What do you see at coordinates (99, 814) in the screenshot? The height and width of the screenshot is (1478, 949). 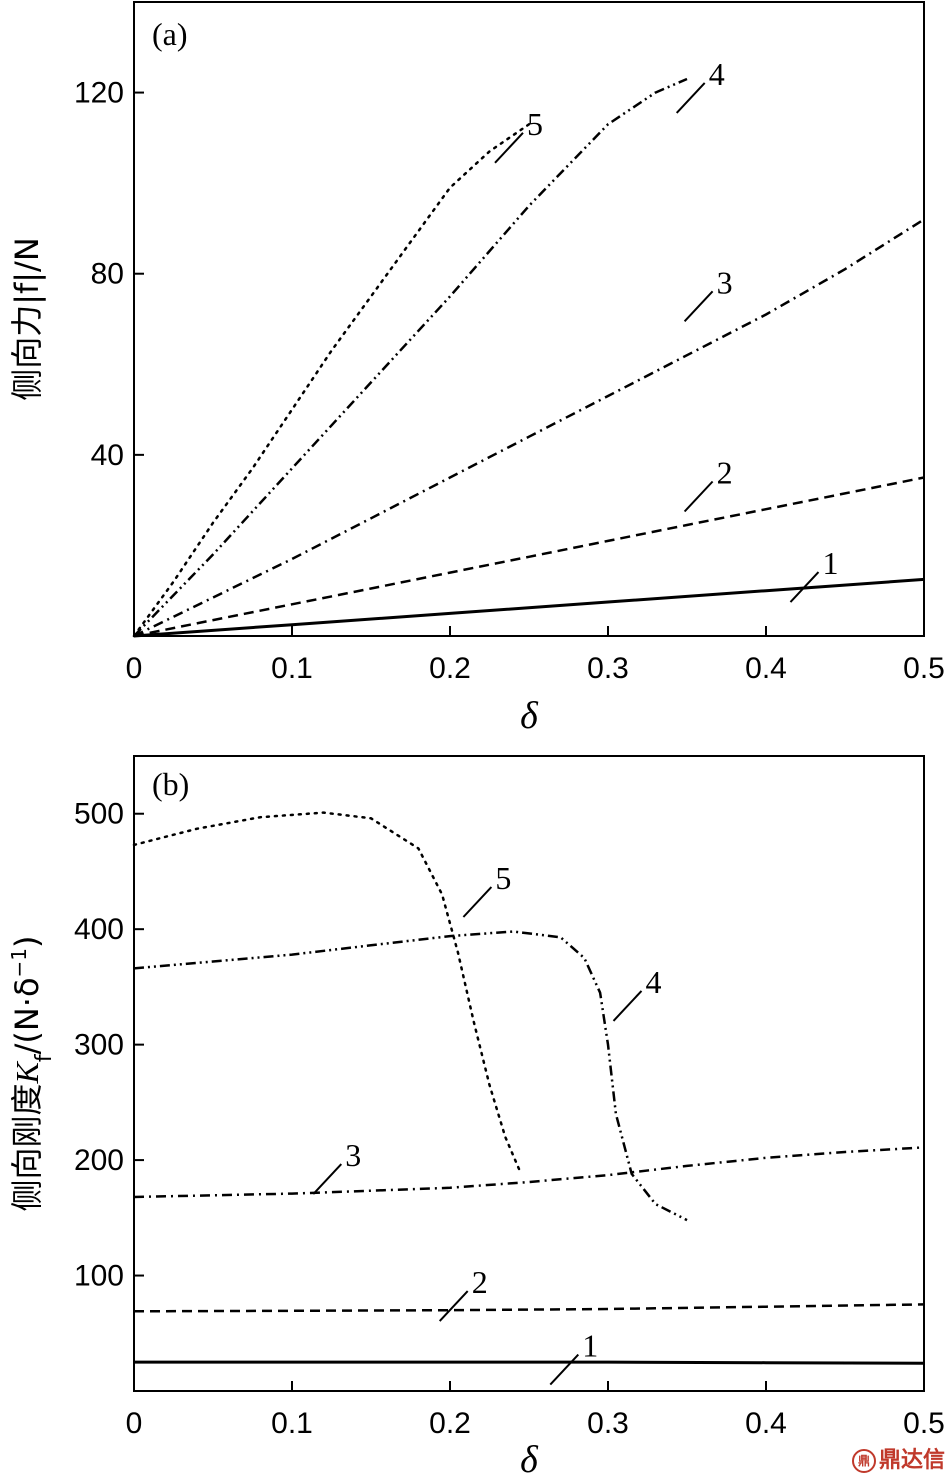 I see `y-tick-label: 500` at bounding box center [99, 814].